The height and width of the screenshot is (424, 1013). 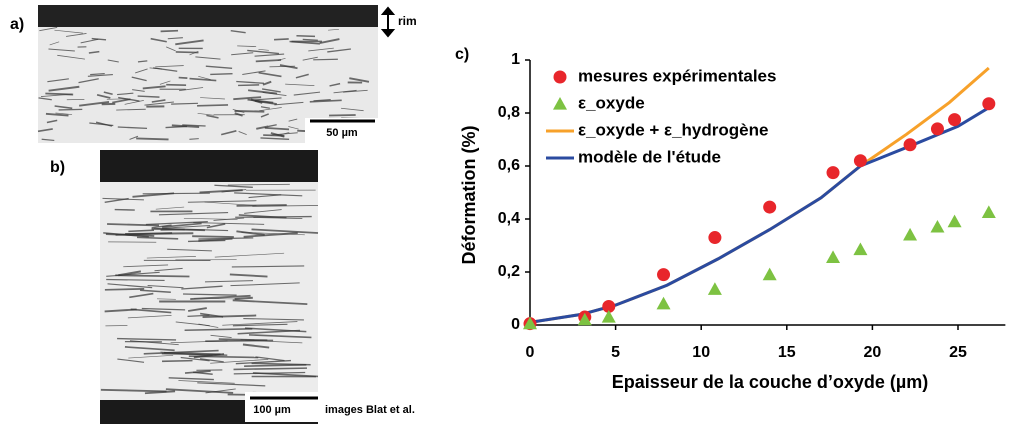 I want to click on y-axis-title: Déformation (%), so click(x=469, y=194).